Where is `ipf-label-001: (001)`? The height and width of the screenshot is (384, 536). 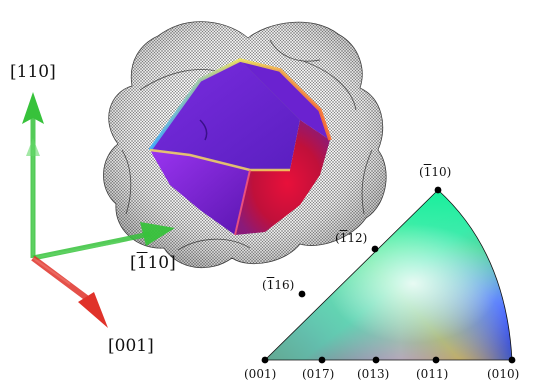 ipf-label-001: (001) is located at coordinates (260, 374).